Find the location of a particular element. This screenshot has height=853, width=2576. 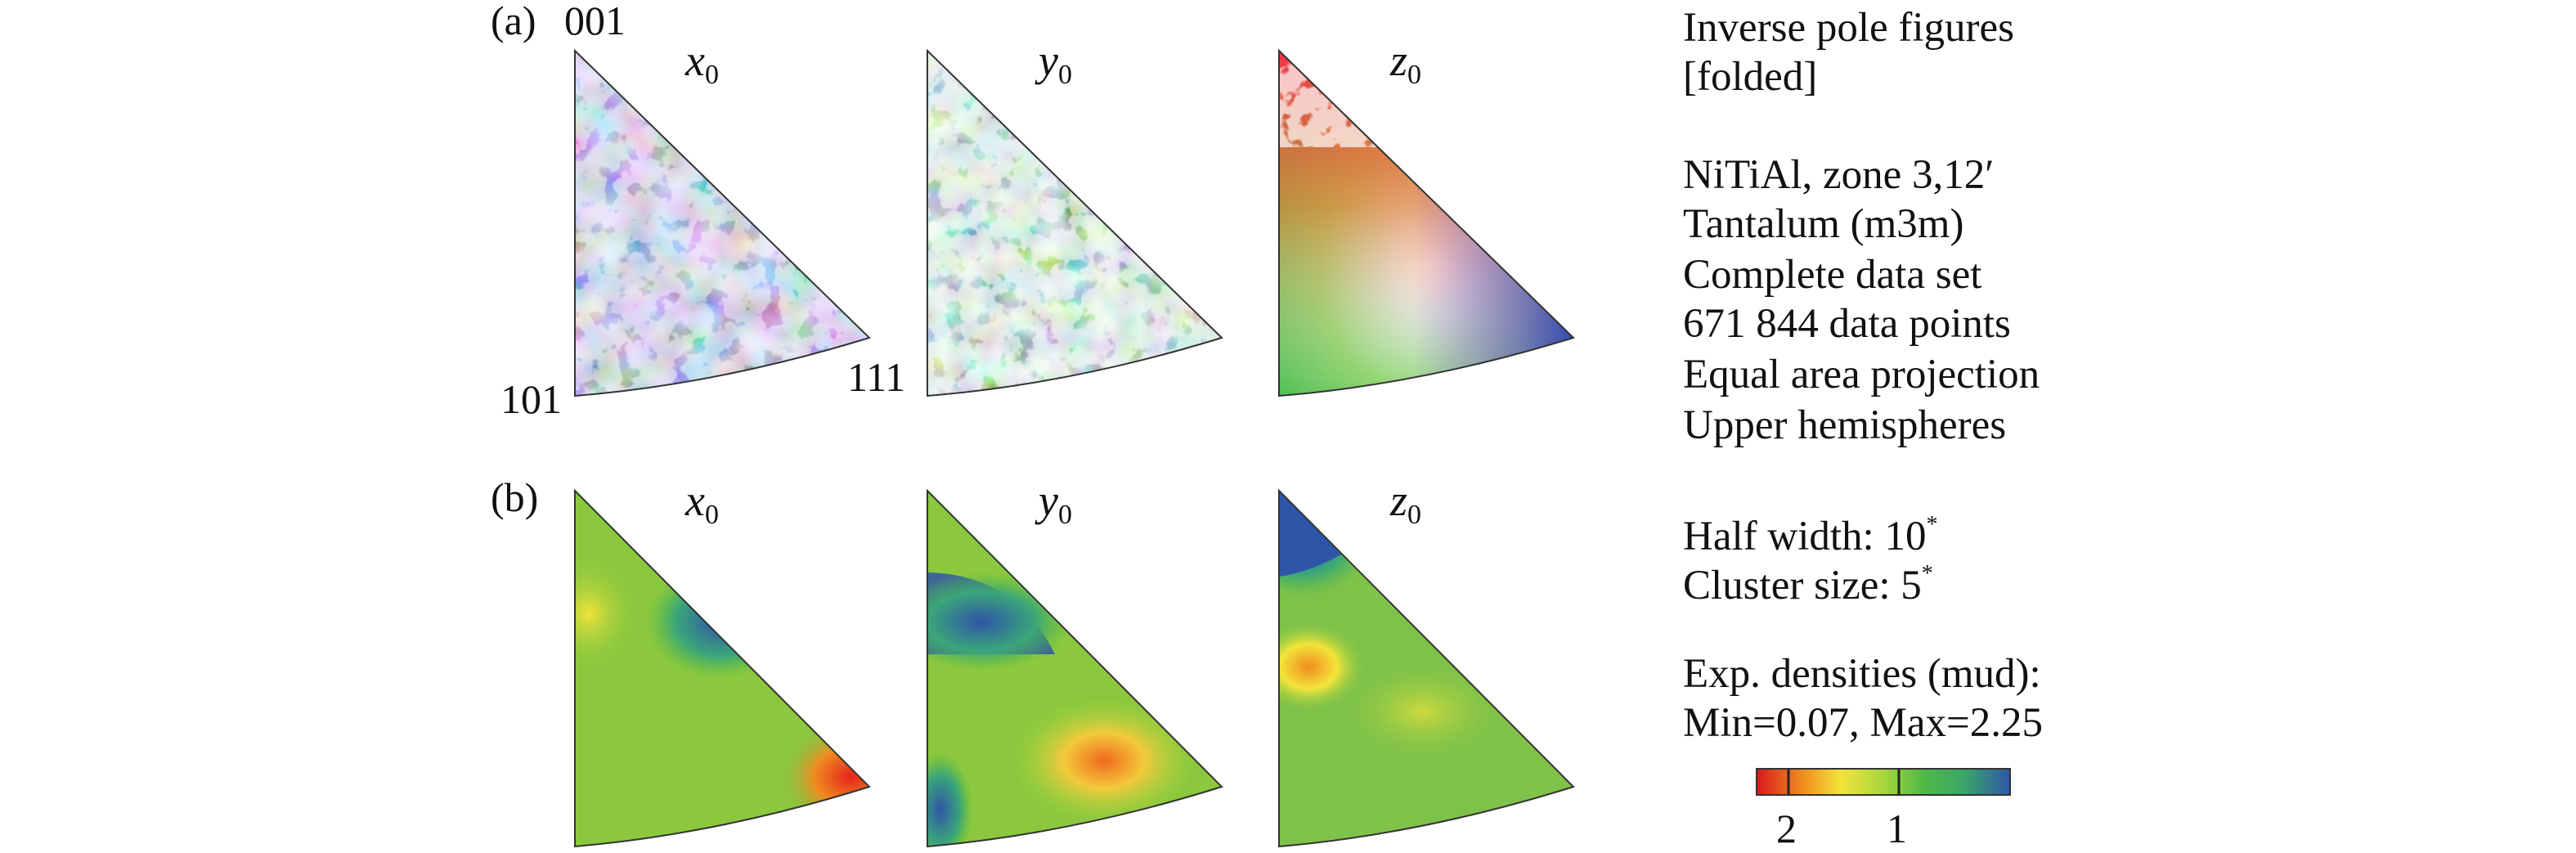

info-cluster-size: Cluster size: 5* is located at coordinates (1808, 584).